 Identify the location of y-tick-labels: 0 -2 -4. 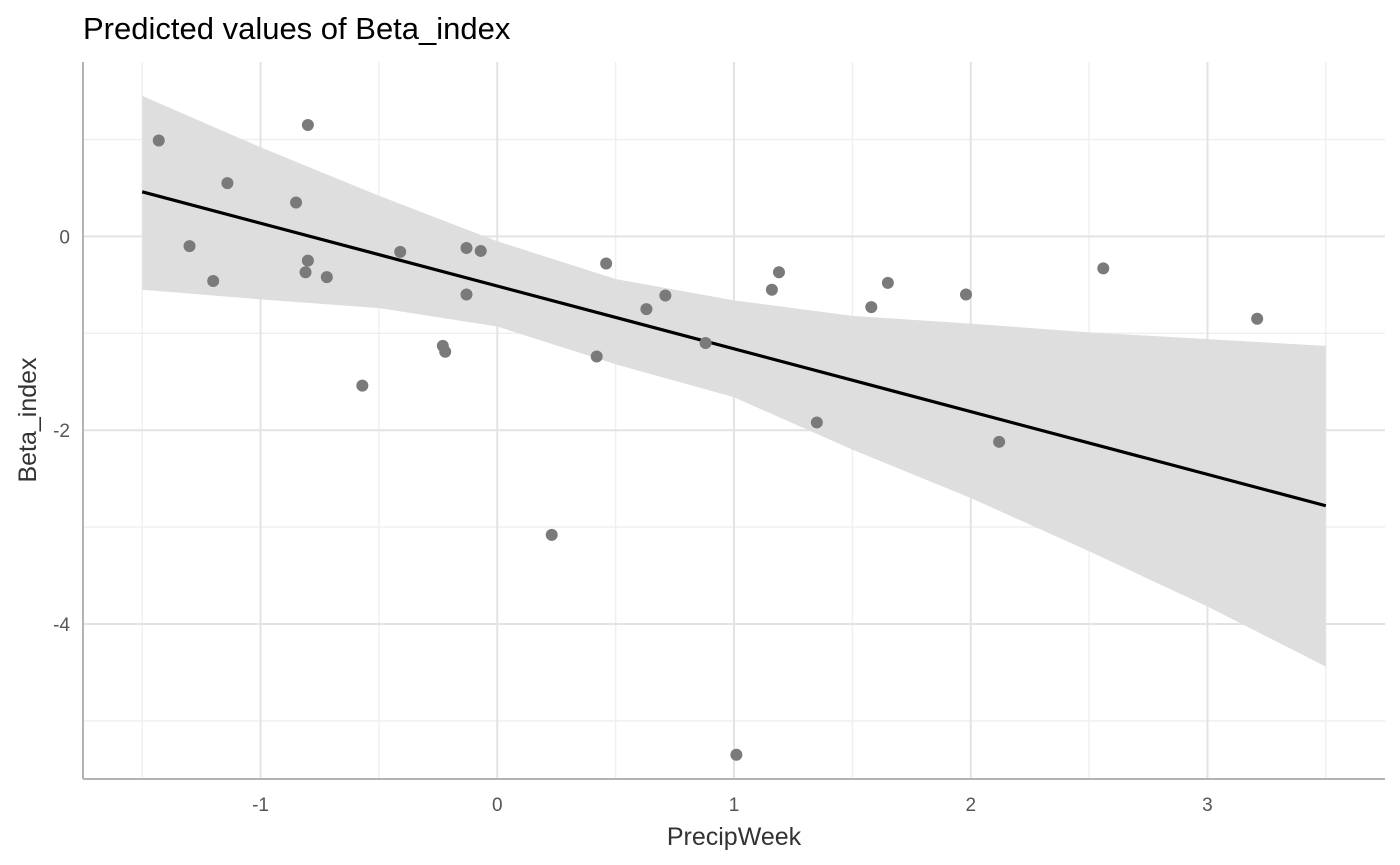
(61, 431).